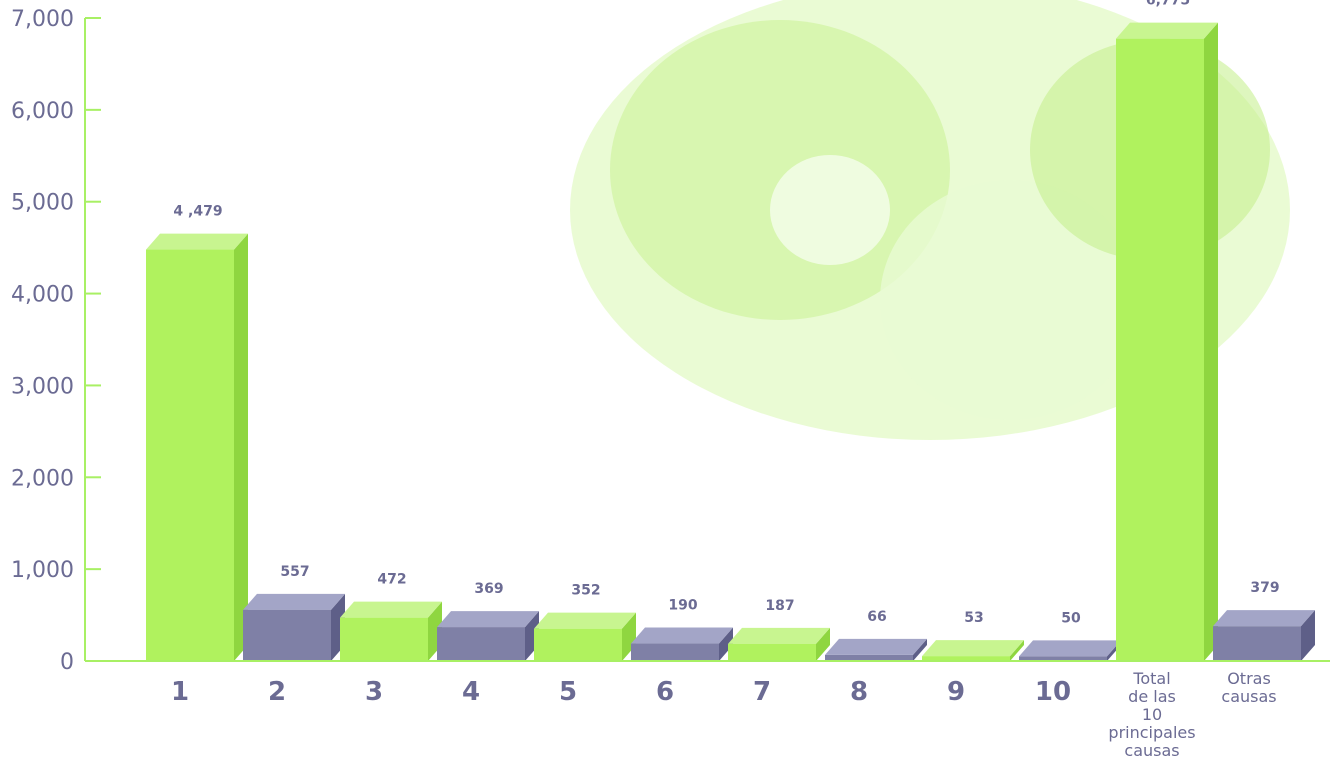 This screenshot has width=1333, height=771. What do you see at coordinates (42, 111) in the screenshot?
I see `y-tick-label: 6,000` at bounding box center [42, 111].